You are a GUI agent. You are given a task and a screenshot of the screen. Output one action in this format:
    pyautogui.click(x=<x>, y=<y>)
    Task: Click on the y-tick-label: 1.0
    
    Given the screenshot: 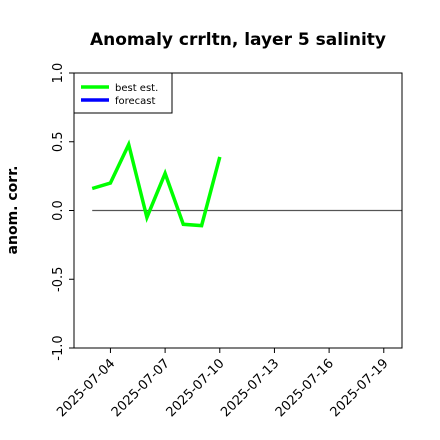 What is the action you would take?
    pyautogui.click(x=58, y=73)
    